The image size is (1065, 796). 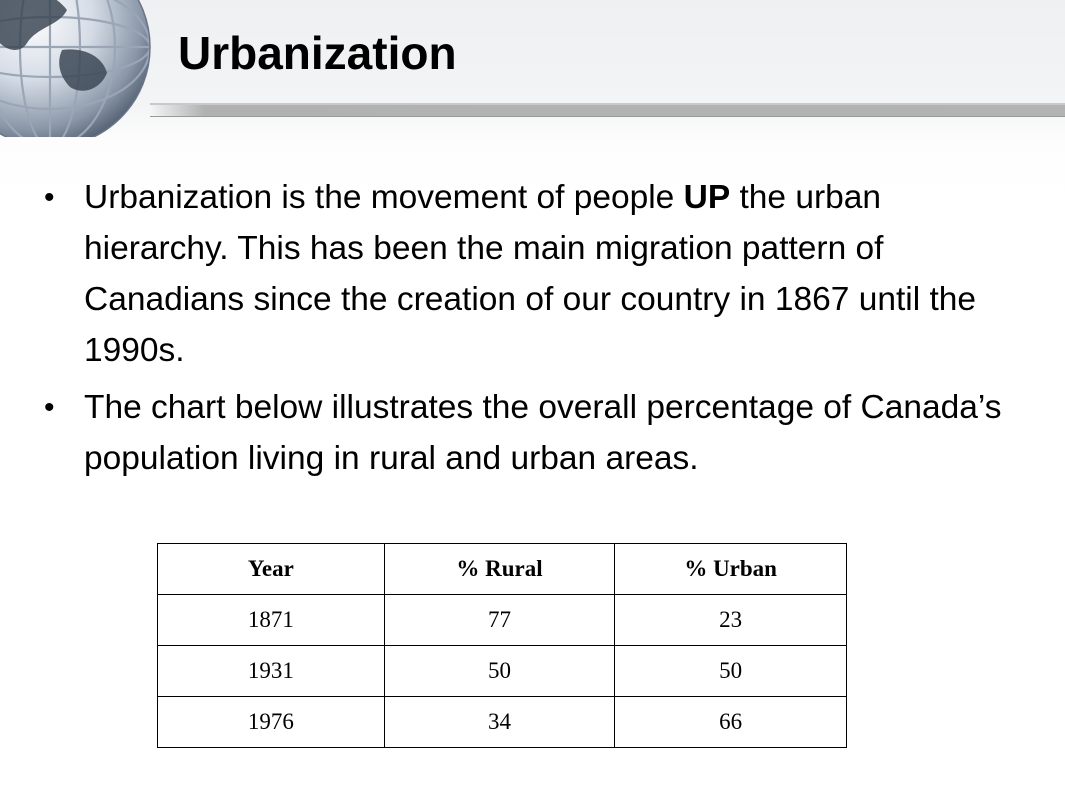 I want to click on cell-urban: 66, so click(x=730, y=722).